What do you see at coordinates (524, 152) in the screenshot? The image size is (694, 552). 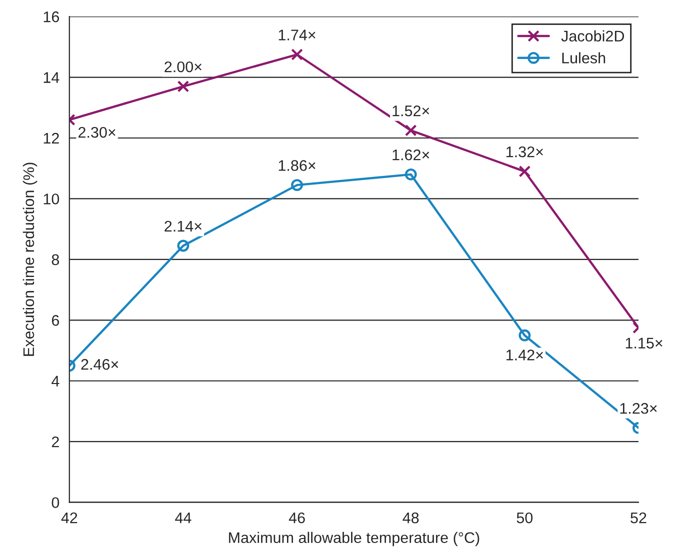 I see `annotation: 1.32×` at bounding box center [524, 152].